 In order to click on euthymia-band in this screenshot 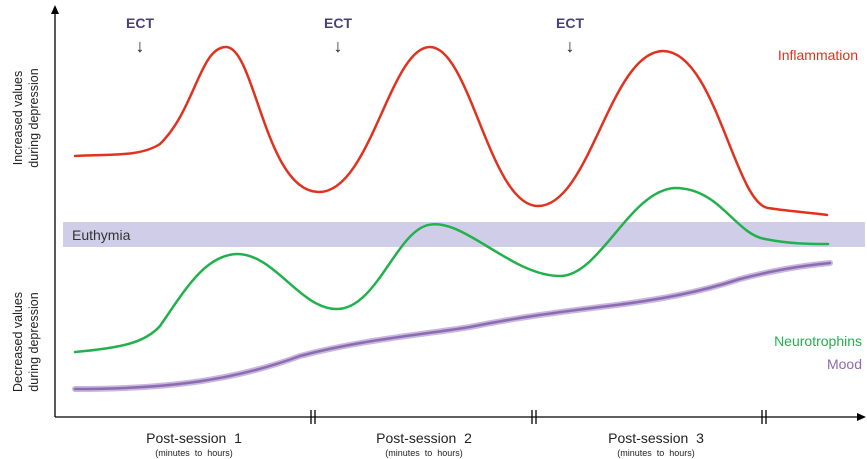, I will do `click(464, 234)`.